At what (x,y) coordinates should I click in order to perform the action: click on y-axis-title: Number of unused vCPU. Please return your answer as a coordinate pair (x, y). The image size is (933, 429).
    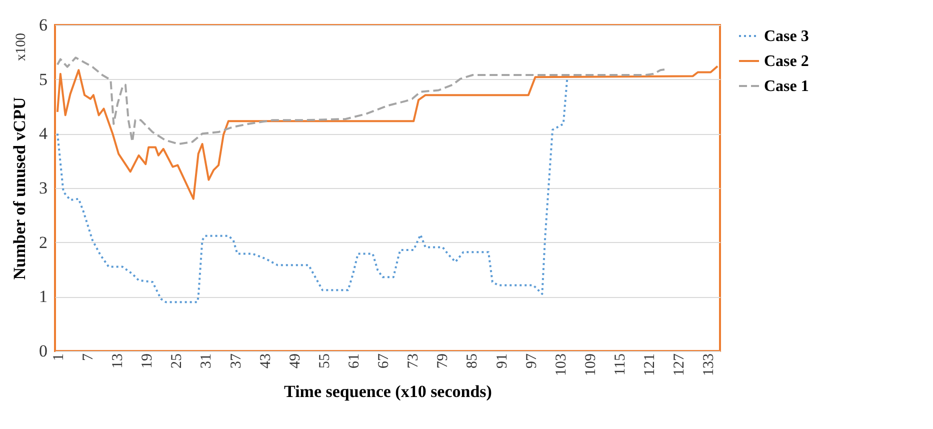
    Looking at the image, I should click on (19, 188).